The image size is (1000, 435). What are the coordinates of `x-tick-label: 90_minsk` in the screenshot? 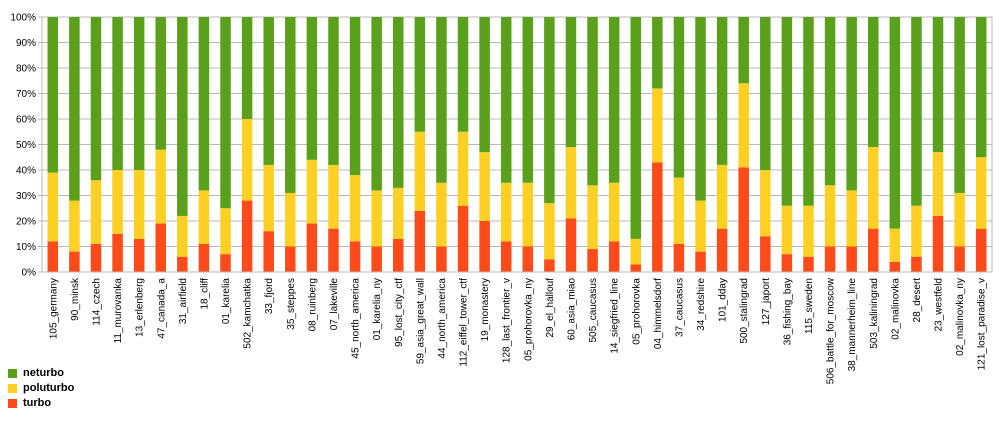 It's located at (75, 299).